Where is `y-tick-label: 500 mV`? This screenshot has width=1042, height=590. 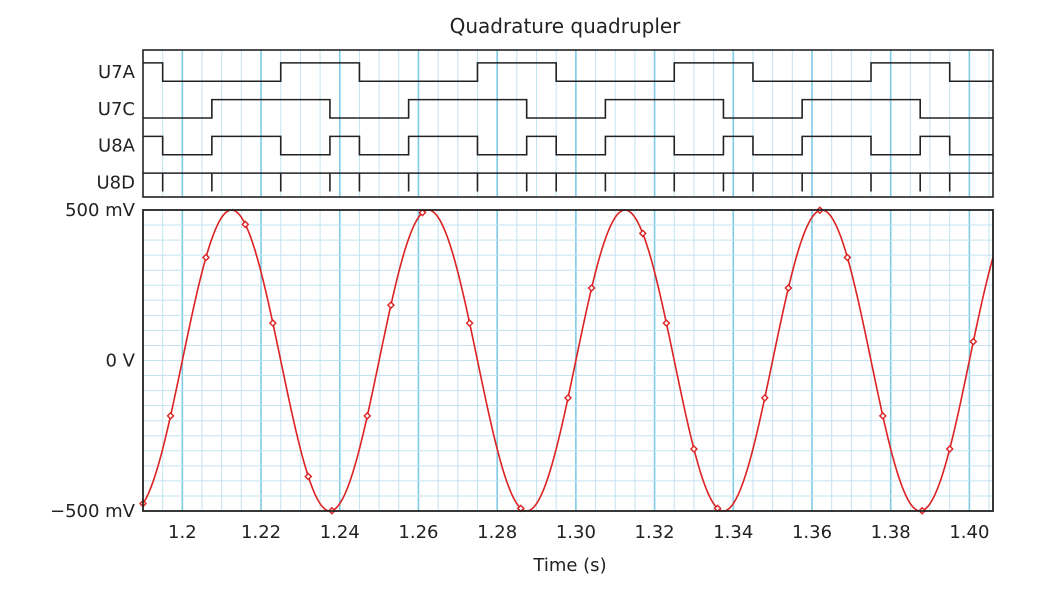 y-tick-label: 500 mV is located at coordinates (100, 210).